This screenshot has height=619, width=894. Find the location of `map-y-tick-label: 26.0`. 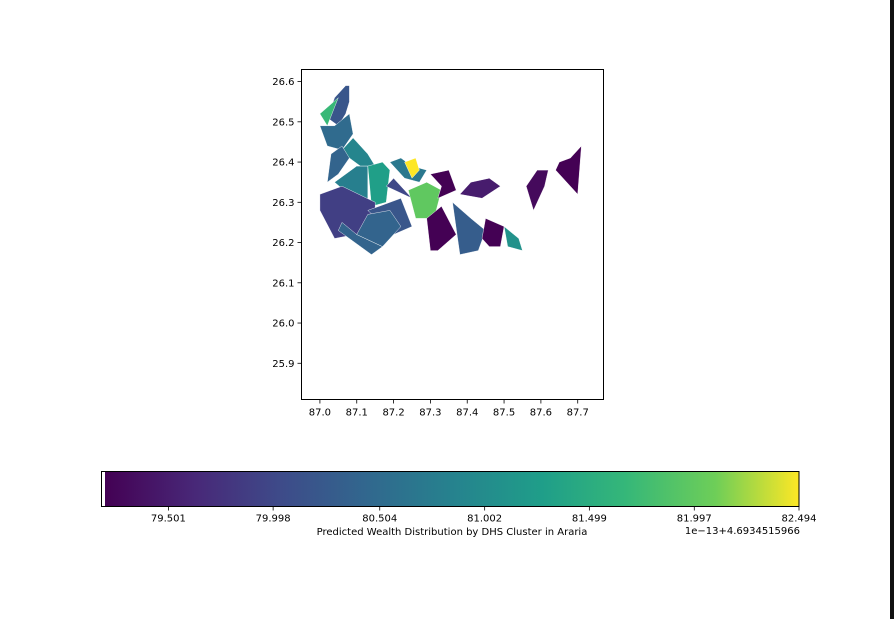

map-y-tick-label: 26.0 is located at coordinates (283, 324).